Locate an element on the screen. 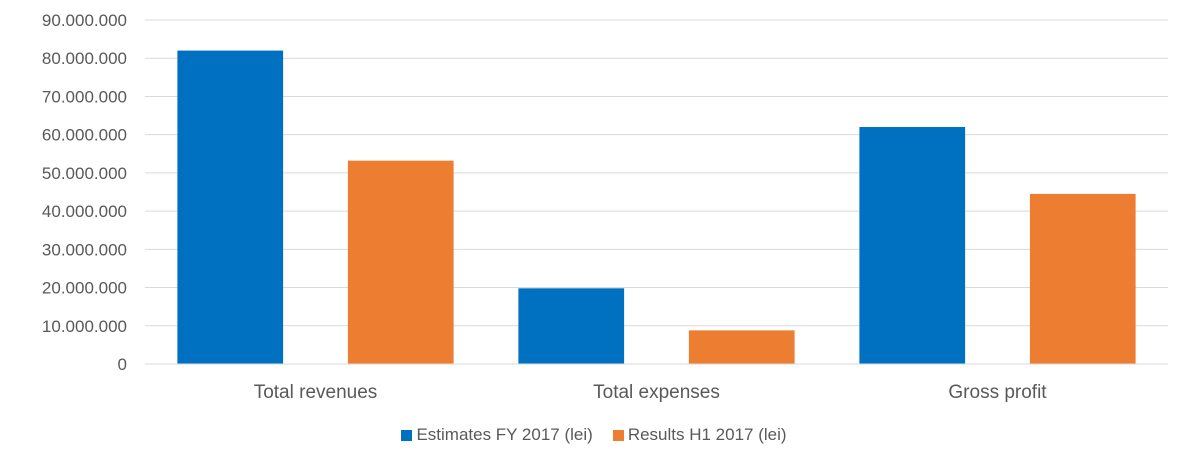  y-tick-label: 60.000.000 is located at coordinates (84, 135).